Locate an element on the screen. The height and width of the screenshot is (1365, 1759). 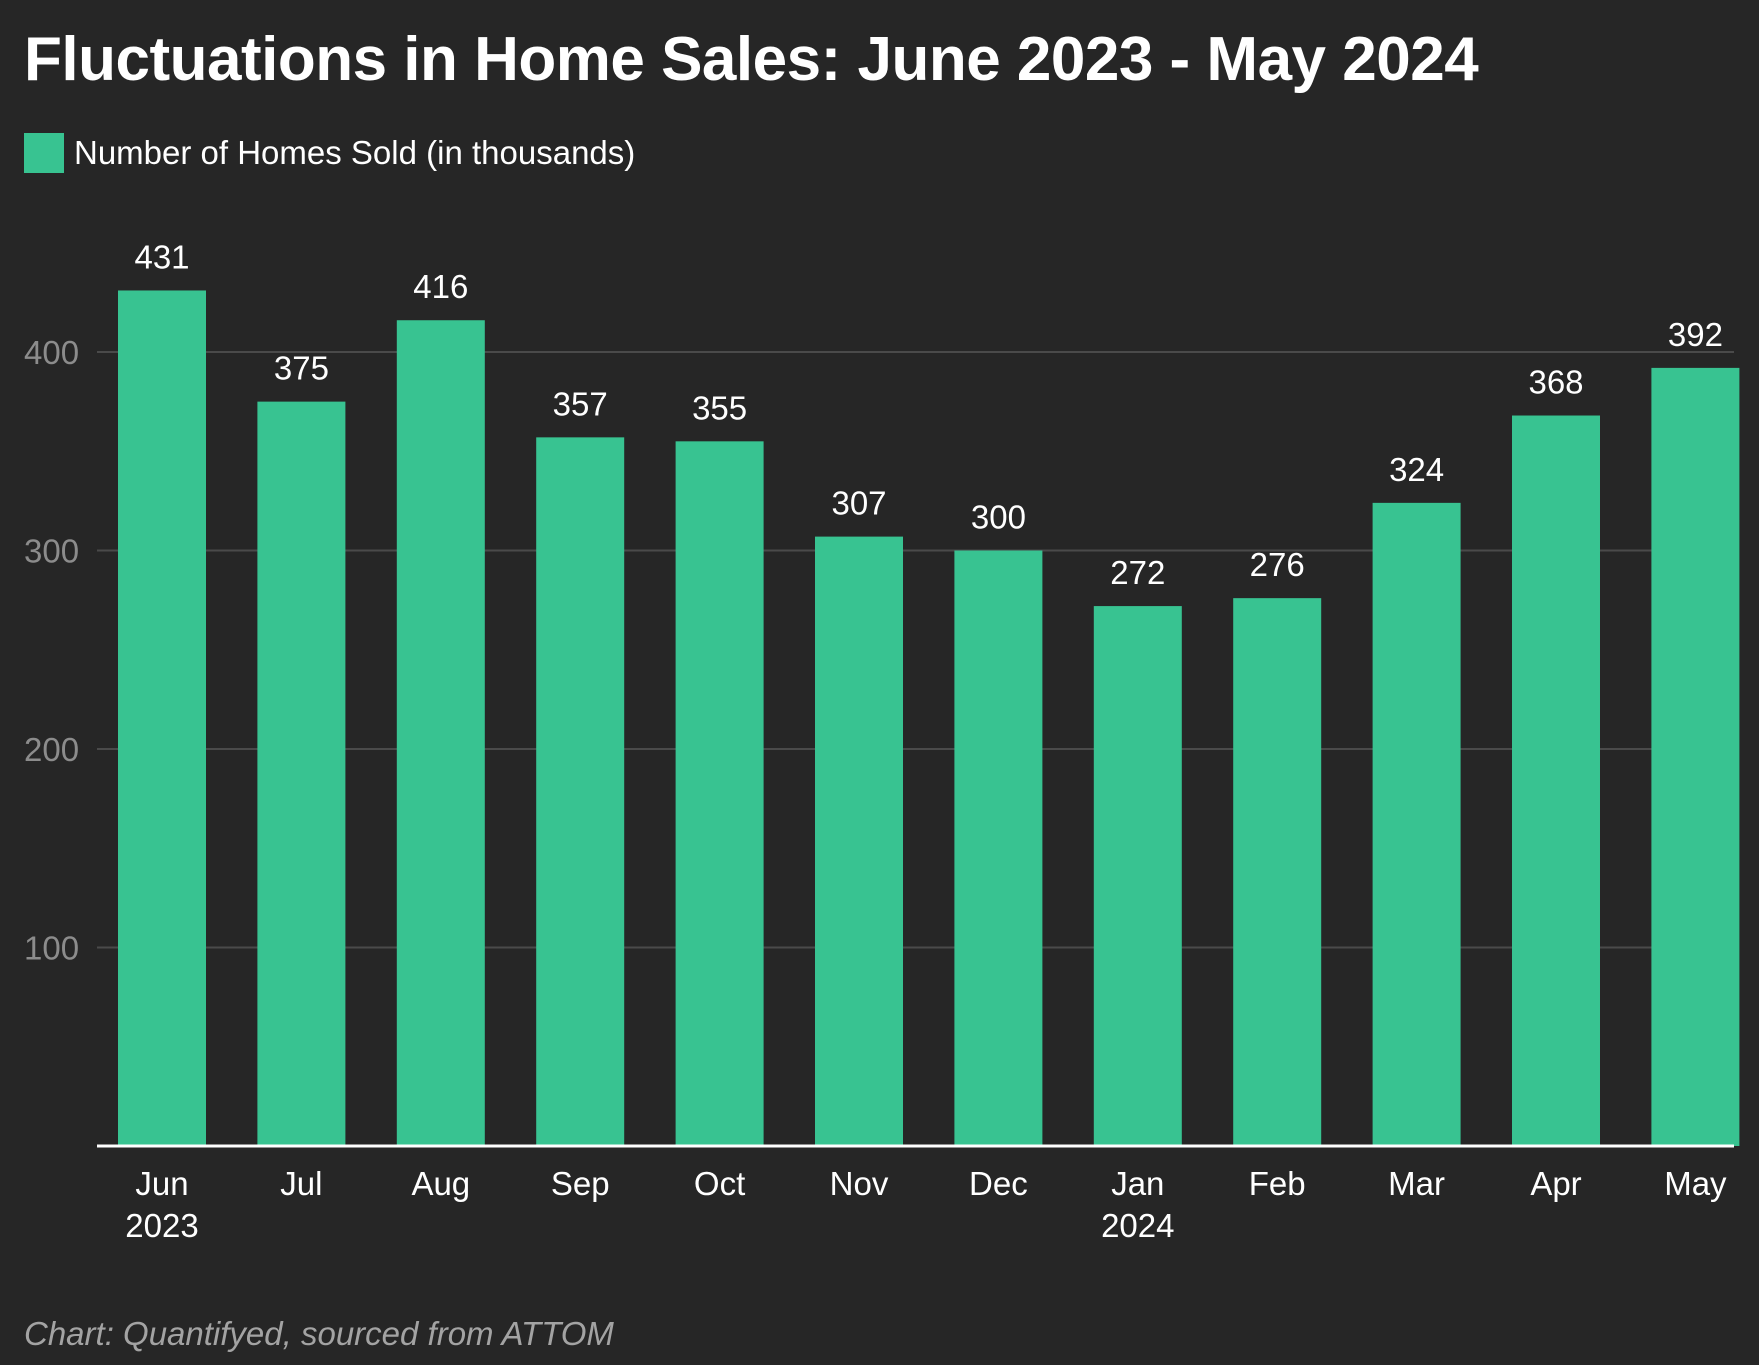
x-tick-label: Feb is located at coordinates (1277, 1183).